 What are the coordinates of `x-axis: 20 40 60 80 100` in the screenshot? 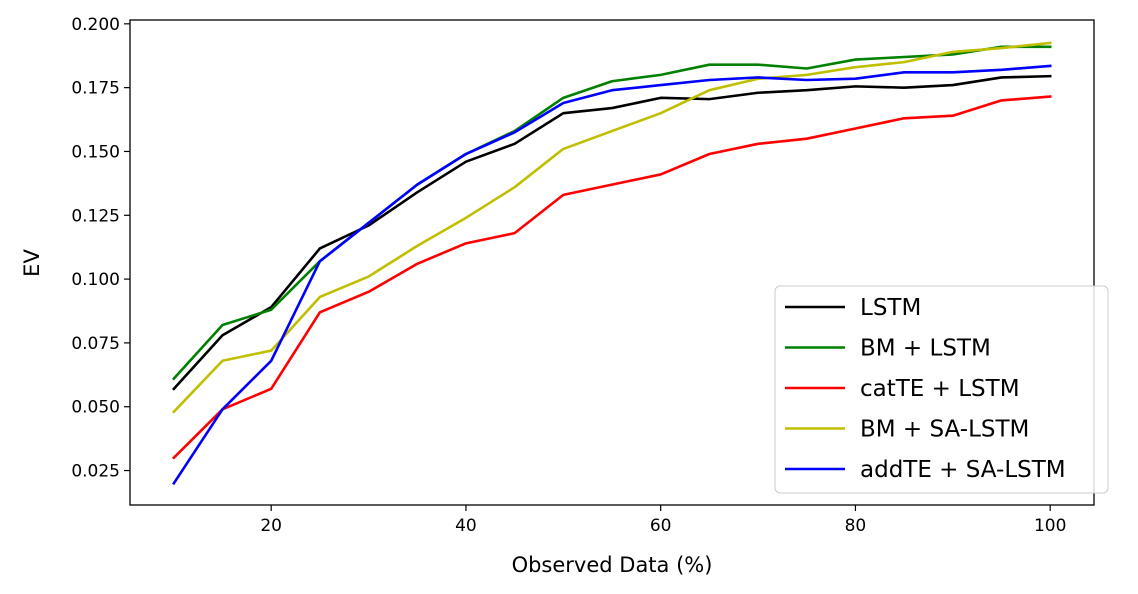 It's located at (663, 520).